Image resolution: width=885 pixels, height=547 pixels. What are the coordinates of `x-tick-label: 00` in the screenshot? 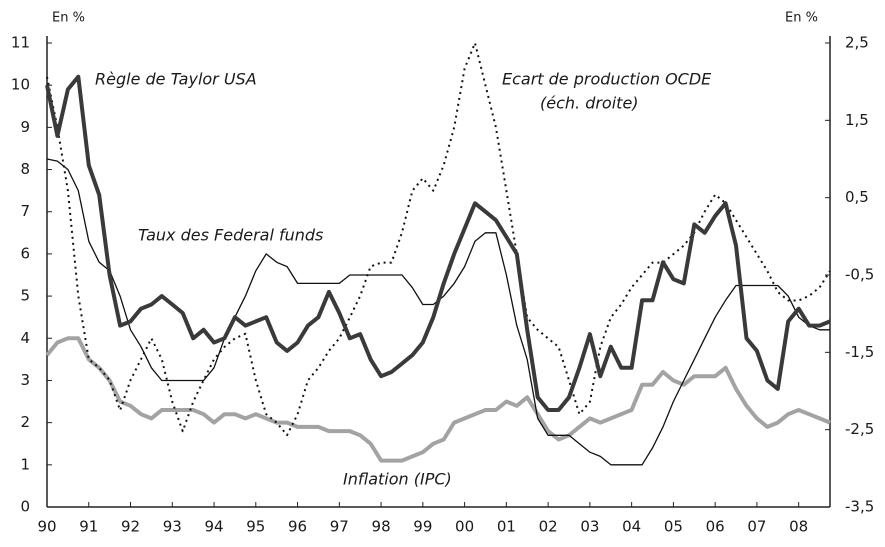 It's located at (464, 527).